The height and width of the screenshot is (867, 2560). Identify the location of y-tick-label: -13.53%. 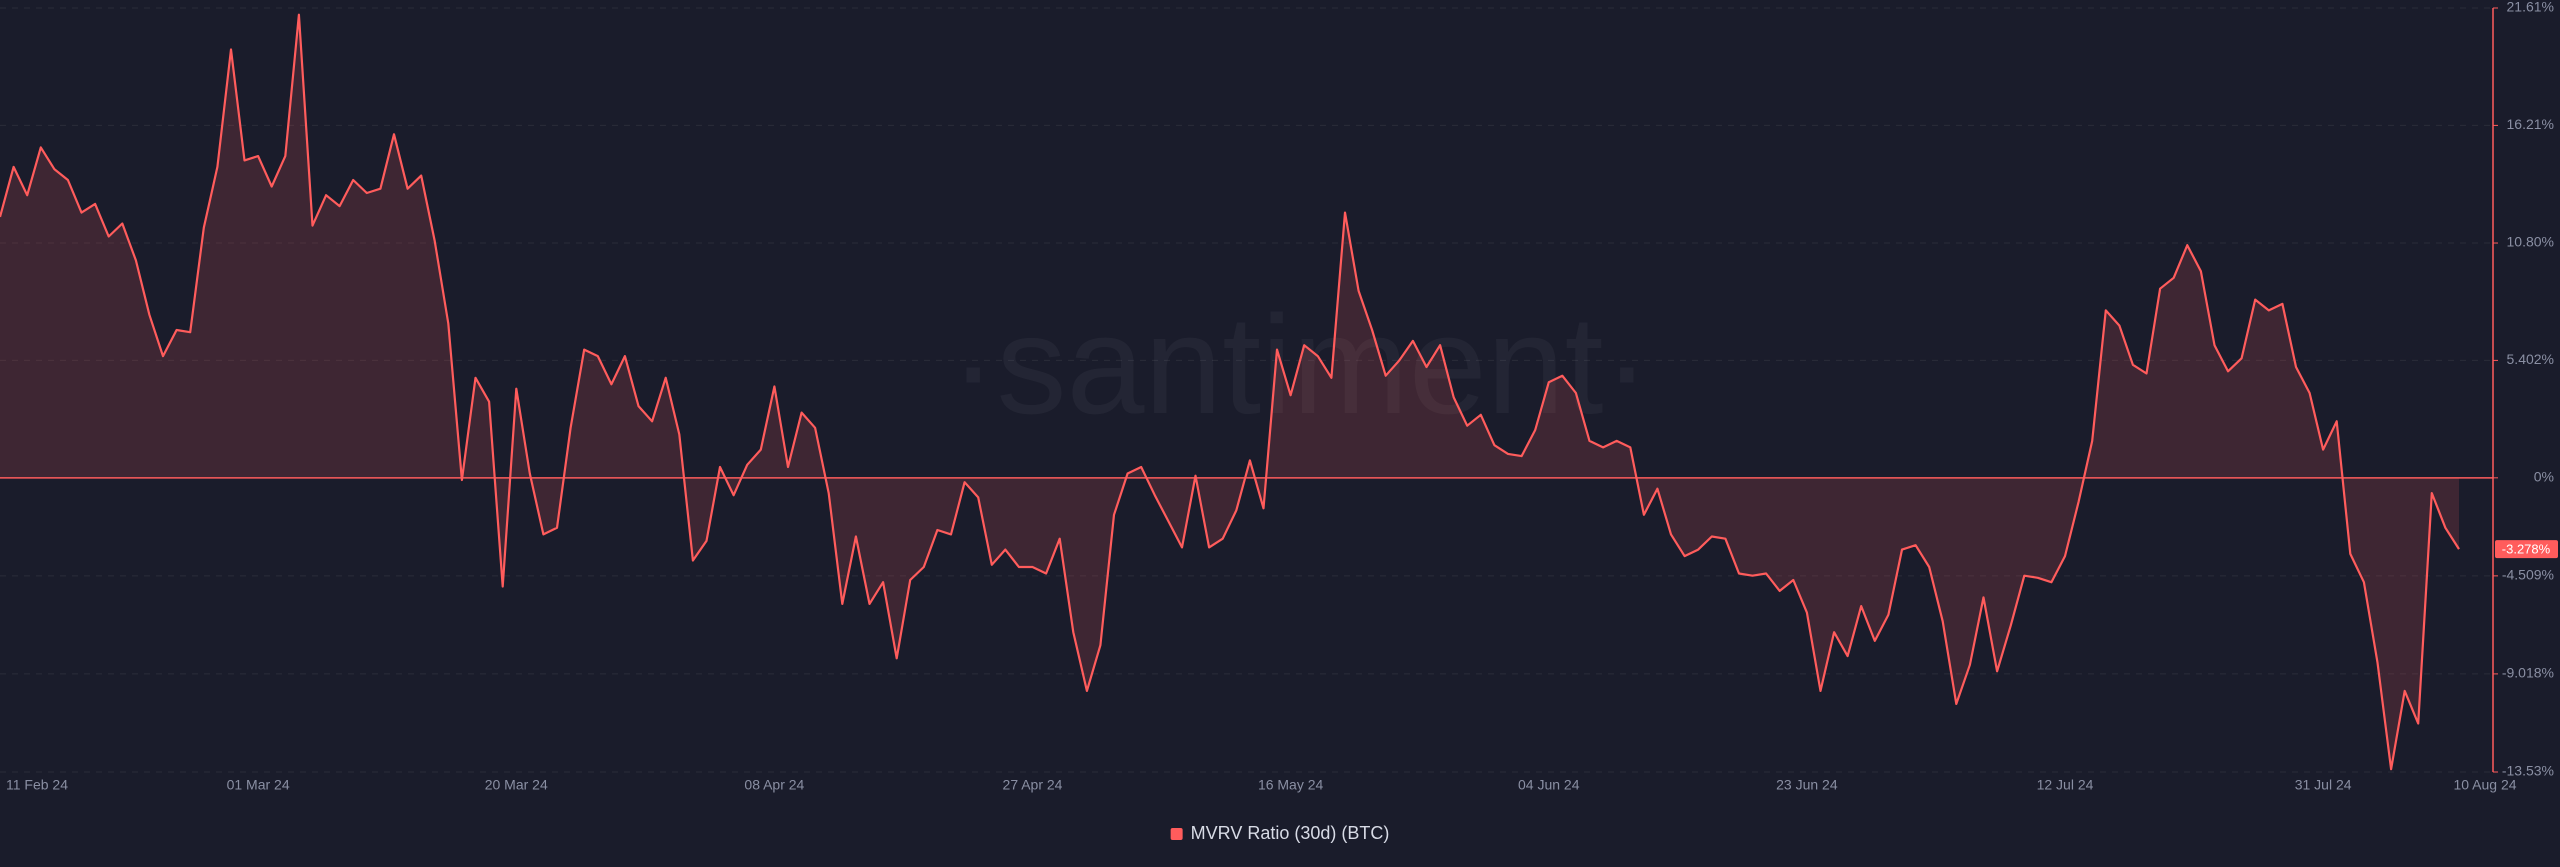
(2528, 771).